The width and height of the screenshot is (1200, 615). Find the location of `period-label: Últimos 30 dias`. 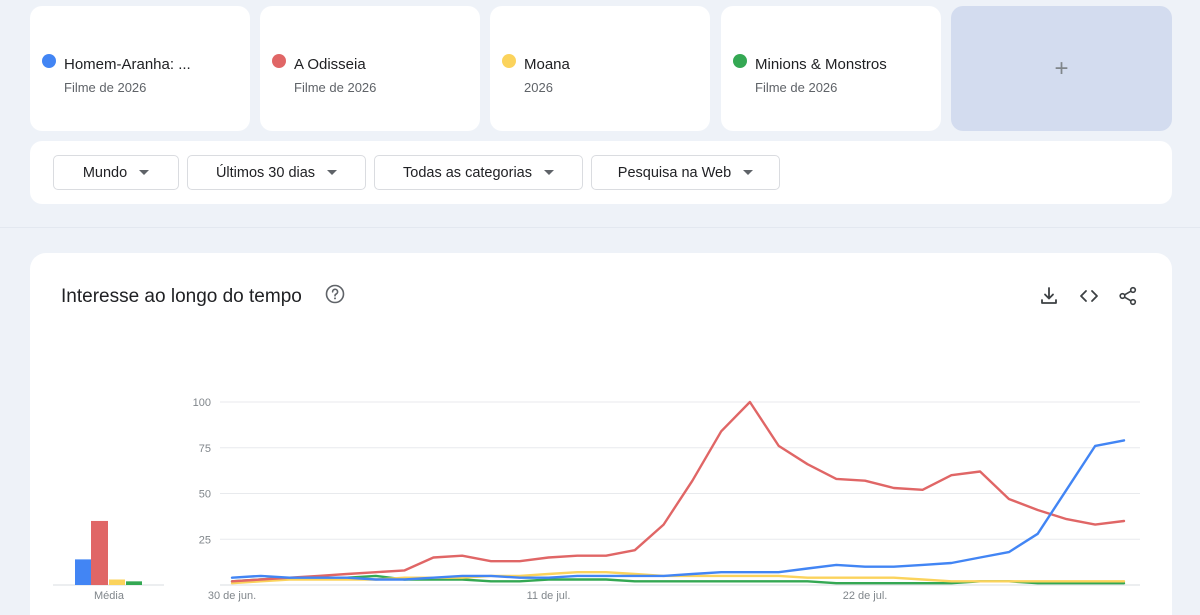

period-label: Últimos 30 dias is located at coordinates (265, 172).